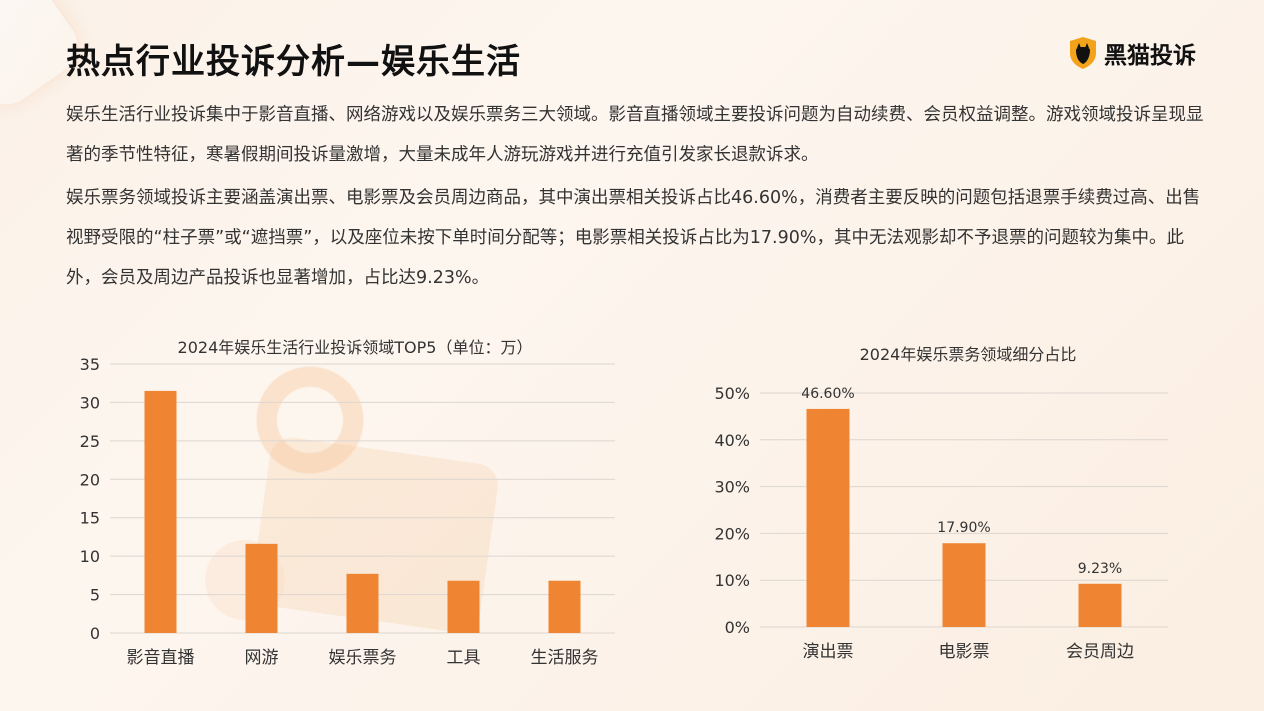  I want to click on y-tick-label: 5, so click(95, 595).